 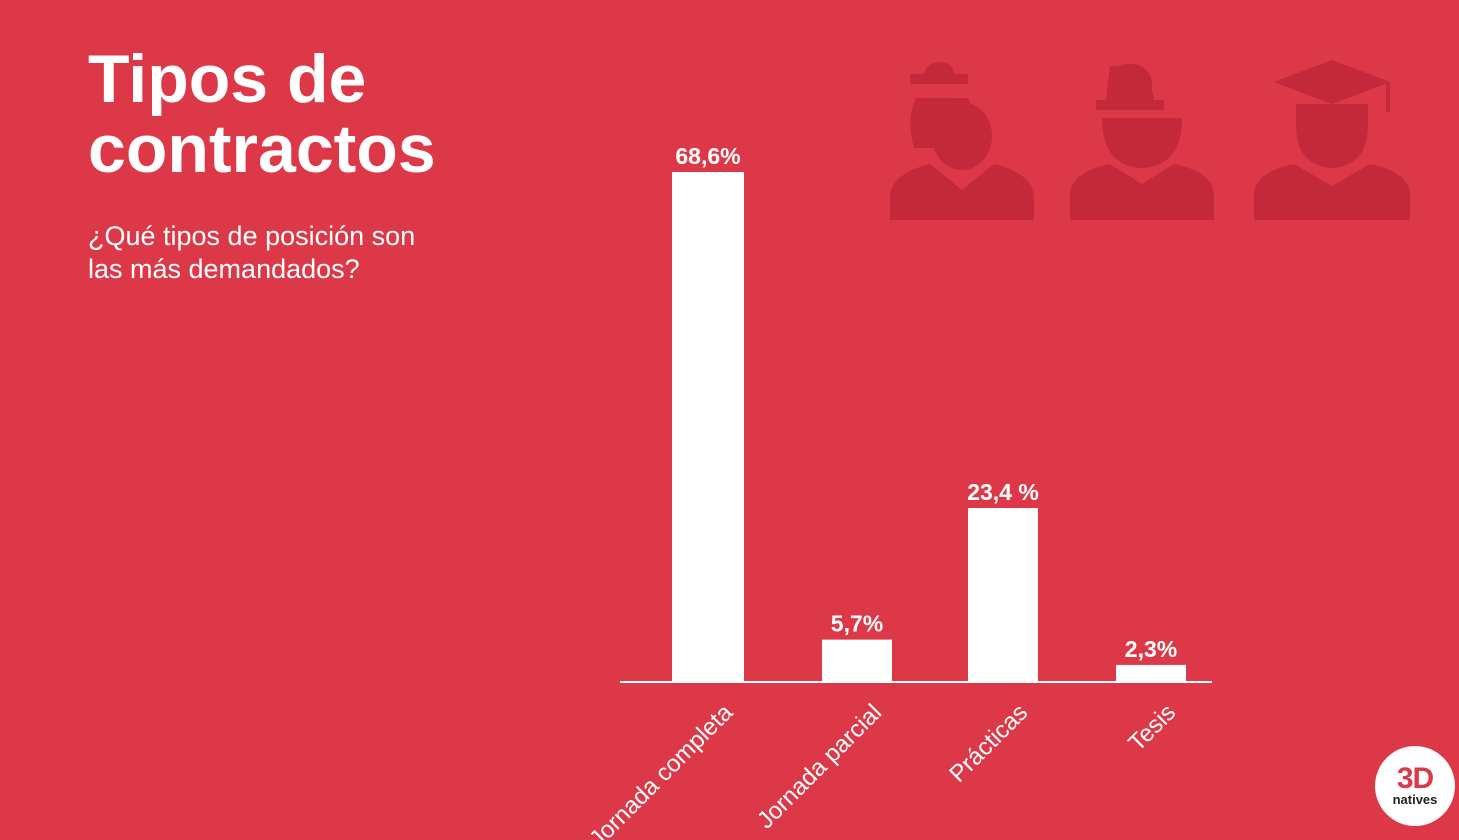 What do you see at coordinates (262, 149) in the screenshot?
I see `title-line-2: contractos` at bounding box center [262, 149].